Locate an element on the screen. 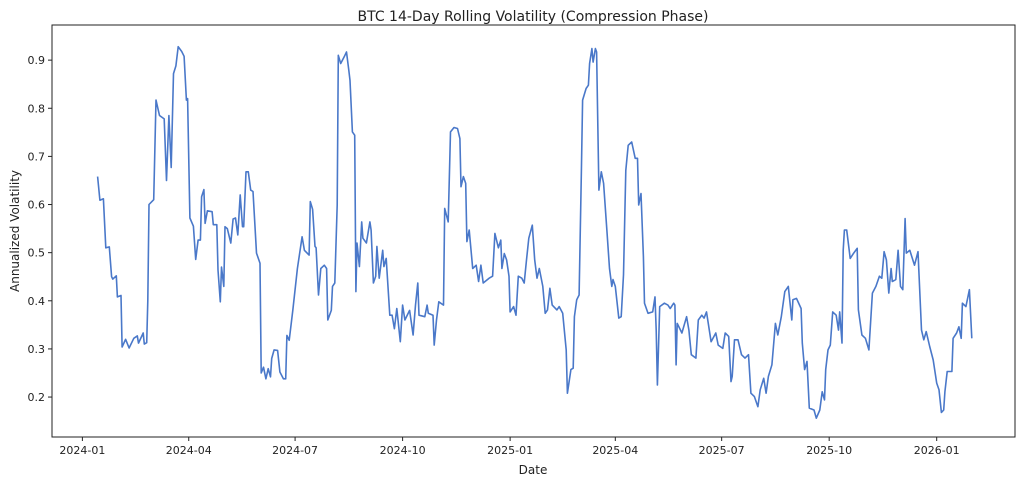 Image resolution: width=1024 pixels, height=485 pixels. x-tick-label: 2024-01 is located at coordinates (82, 450).